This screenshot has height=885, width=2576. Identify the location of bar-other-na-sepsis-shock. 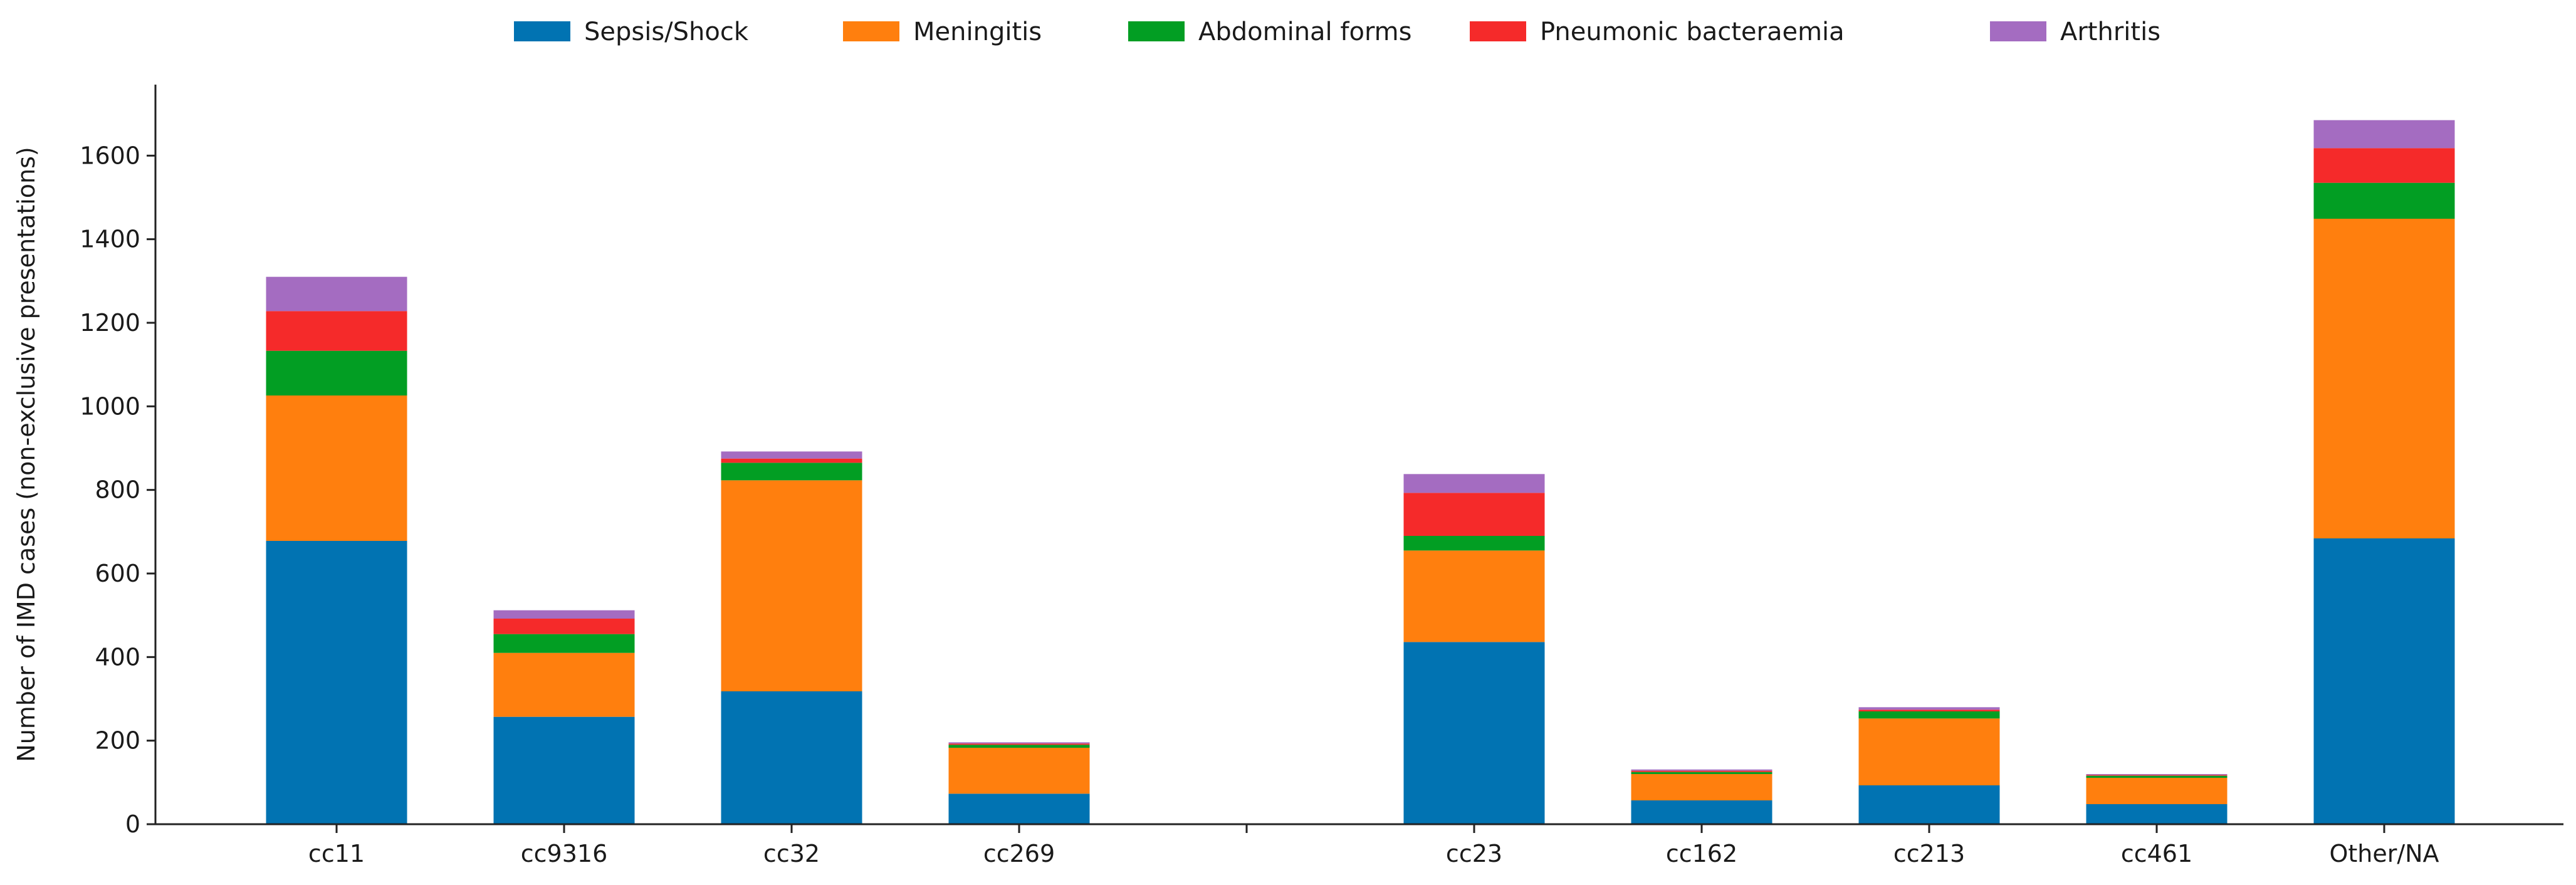
(2384, 681).